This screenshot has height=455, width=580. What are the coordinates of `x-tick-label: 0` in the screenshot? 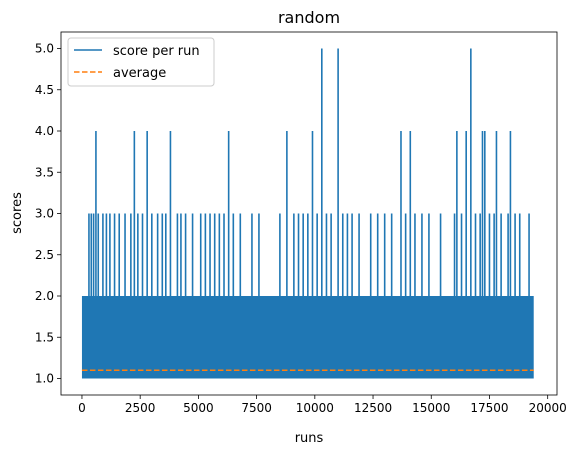 It's located at (82, 408).